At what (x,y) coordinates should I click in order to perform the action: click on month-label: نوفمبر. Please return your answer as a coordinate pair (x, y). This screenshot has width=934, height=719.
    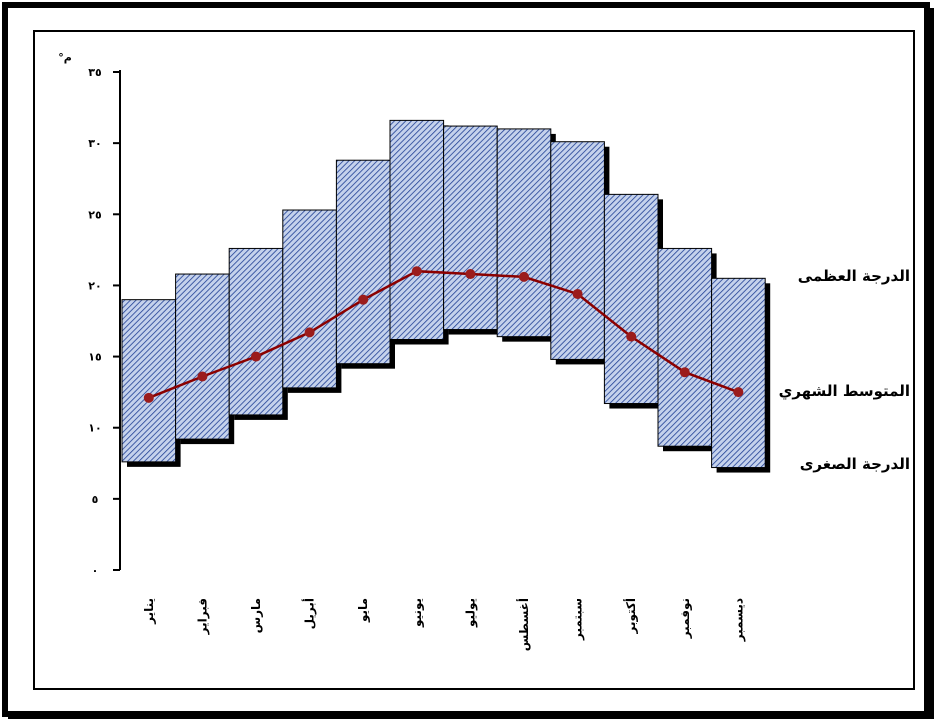
    Looking at the image, I should click on (685, 618).